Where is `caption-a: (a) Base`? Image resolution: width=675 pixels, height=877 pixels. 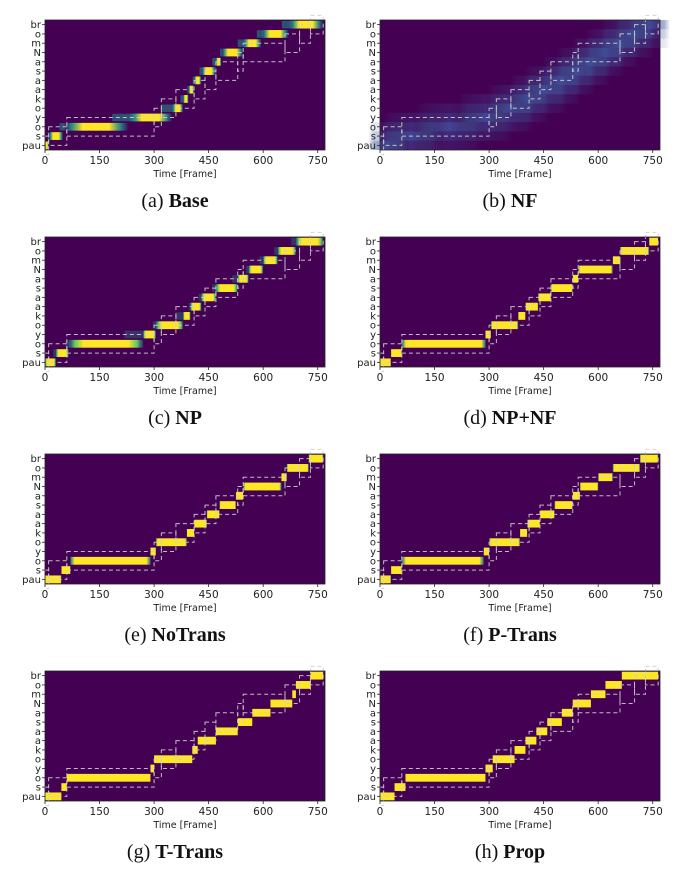
caption-a: (a) Base is located at coordinates (175, 201).